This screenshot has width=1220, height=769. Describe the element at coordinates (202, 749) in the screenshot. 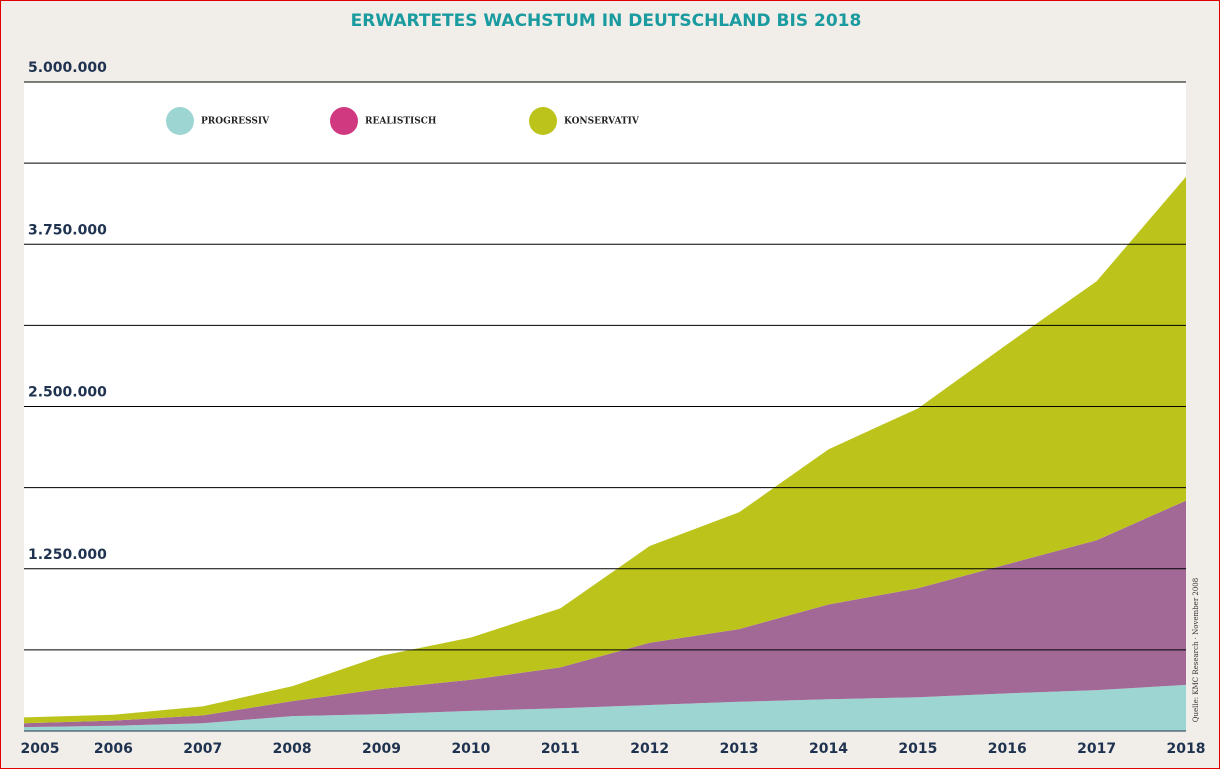

I see `x-tick-label: 2007` at that location.